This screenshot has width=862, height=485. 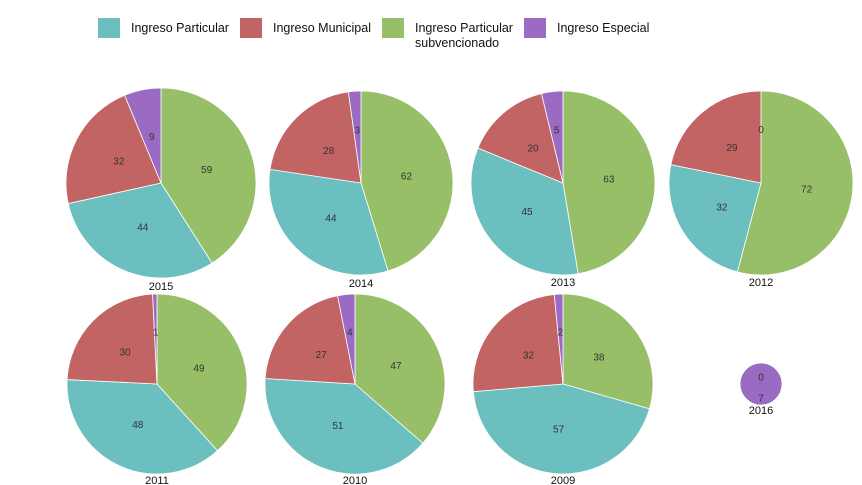 I want to click on pie-chart-2010: 47 51 27 4 2010, so click(x=355, y=389).